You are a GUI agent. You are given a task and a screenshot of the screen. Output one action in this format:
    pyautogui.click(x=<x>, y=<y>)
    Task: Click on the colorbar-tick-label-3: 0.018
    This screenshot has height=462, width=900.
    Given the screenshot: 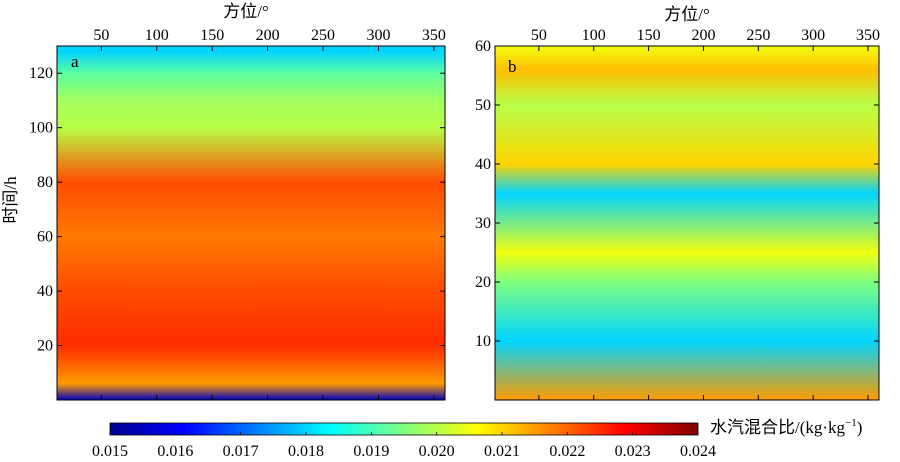 What is the action you would take?
    pyautogui.click(x=306, y=451)
    